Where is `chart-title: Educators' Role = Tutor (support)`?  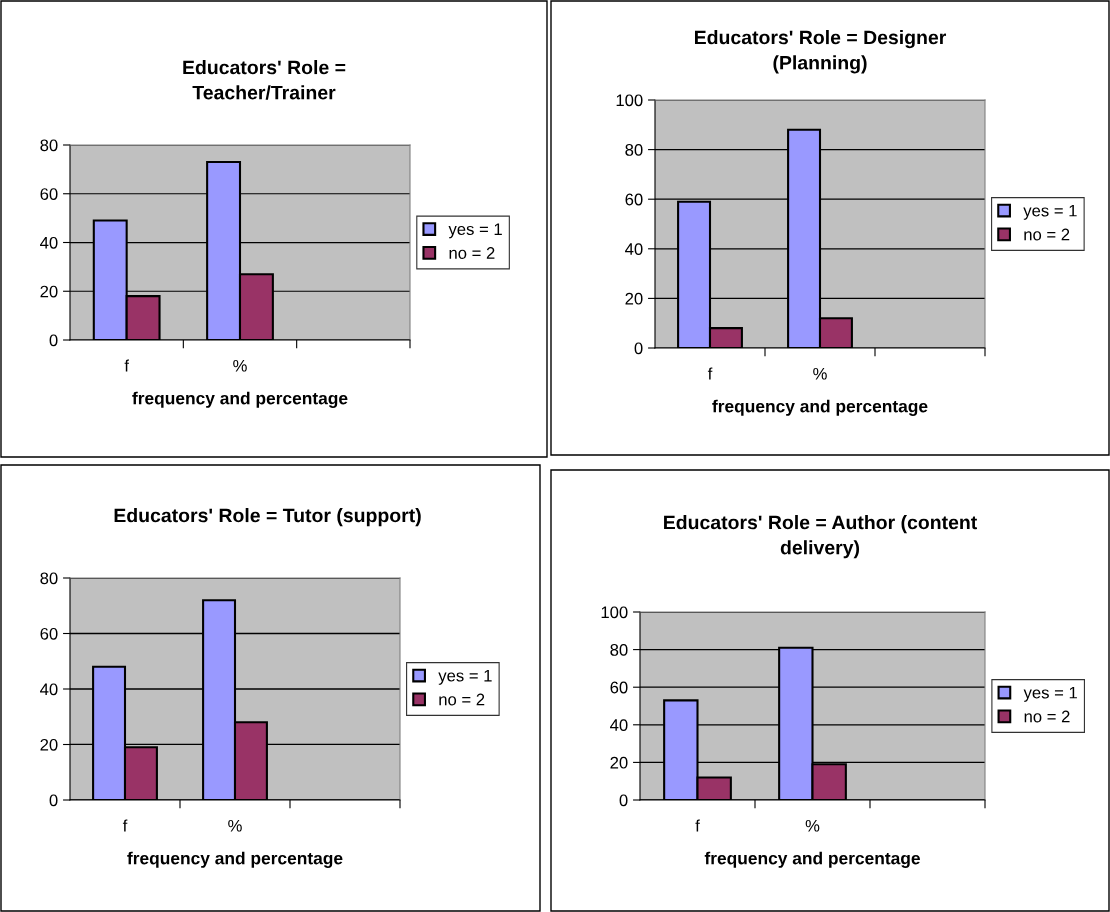
chart-title: Educators' Role = Tutor (support) is located at coordinates (267, 517).